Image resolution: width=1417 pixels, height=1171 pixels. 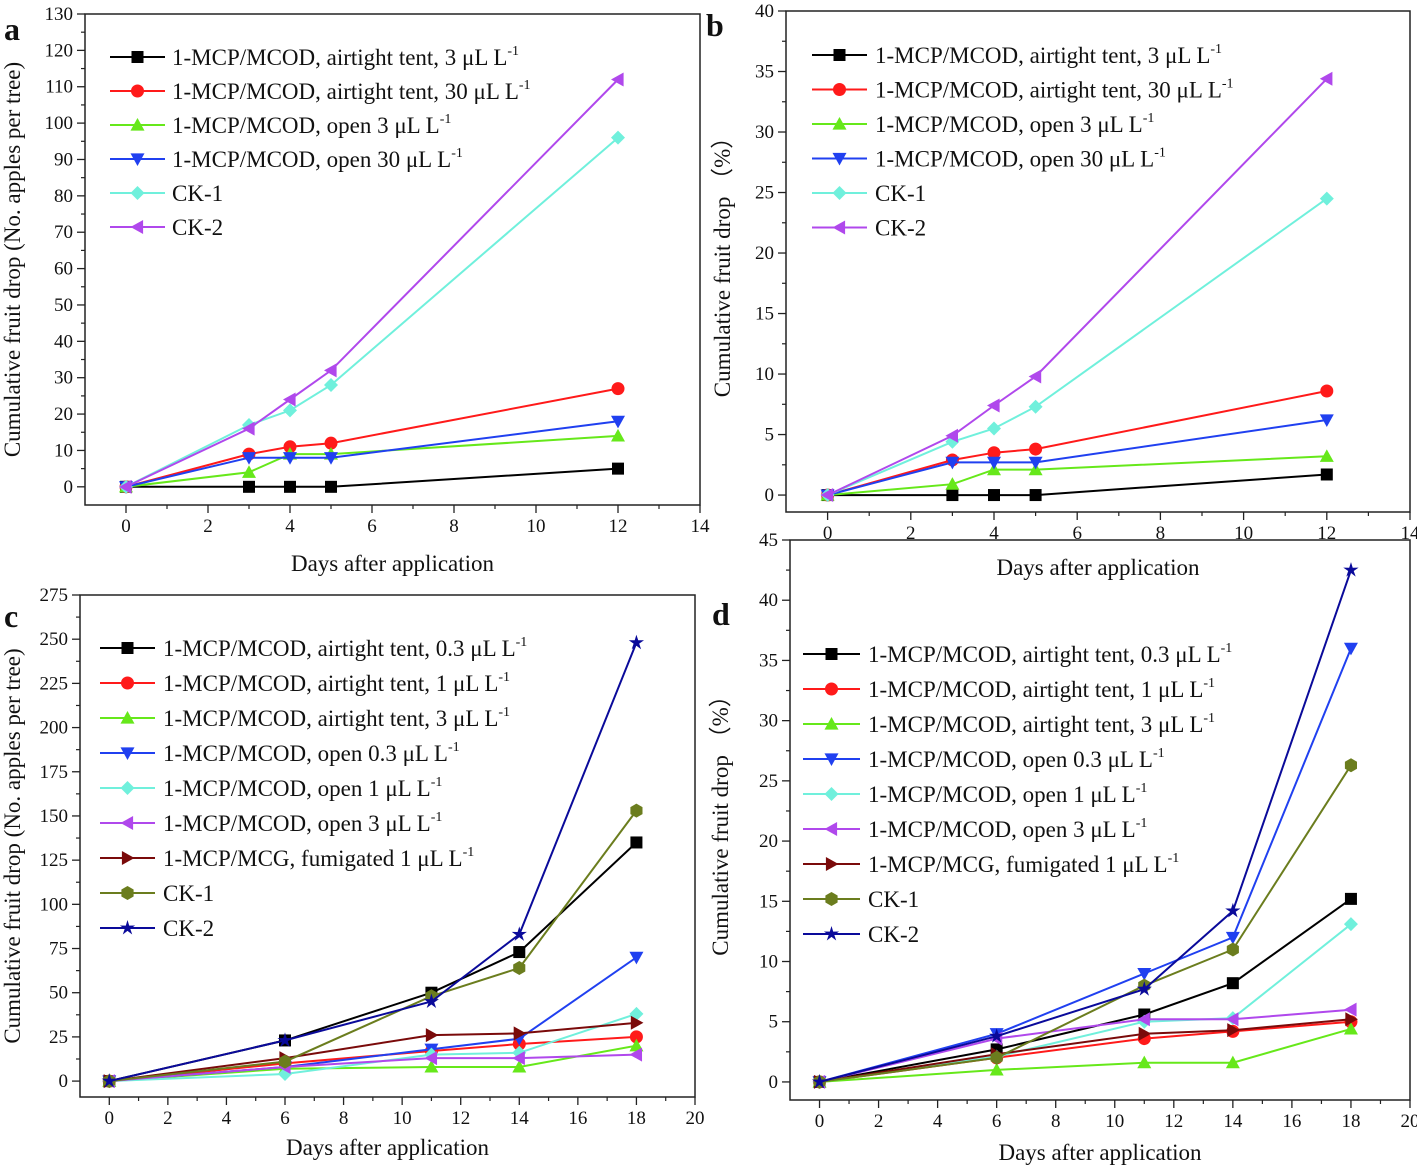 I want to click on legend-label: CK-2, so click(x=188, y=928).